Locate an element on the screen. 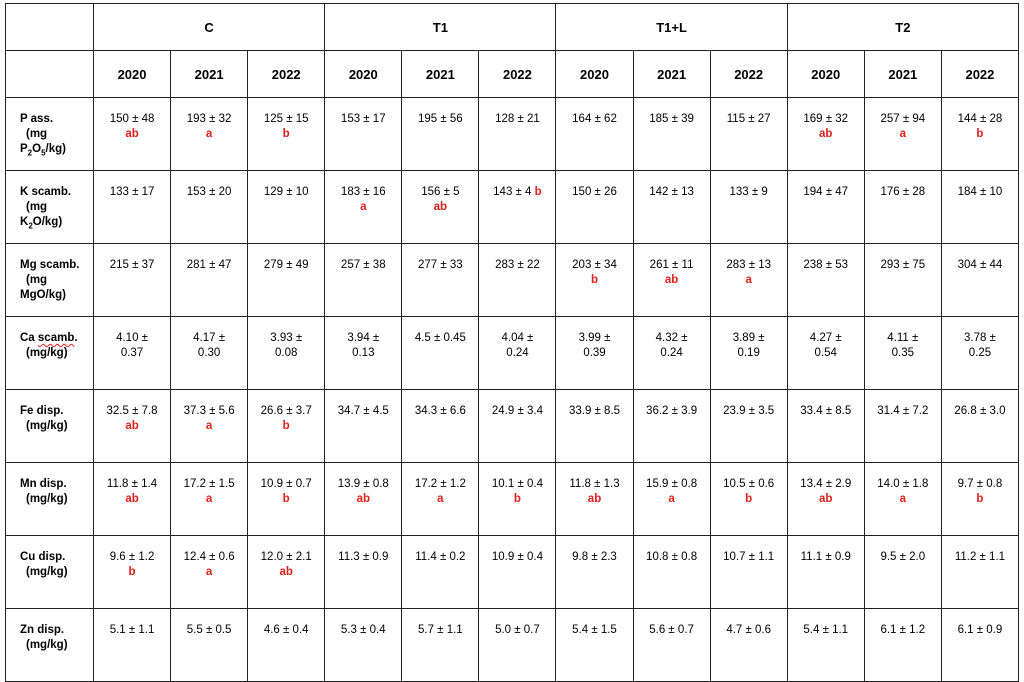 The width and height of the screenshot is (1024, 682). mean-sd-value: 185 ± 39 is located at coordinates (671, 119).